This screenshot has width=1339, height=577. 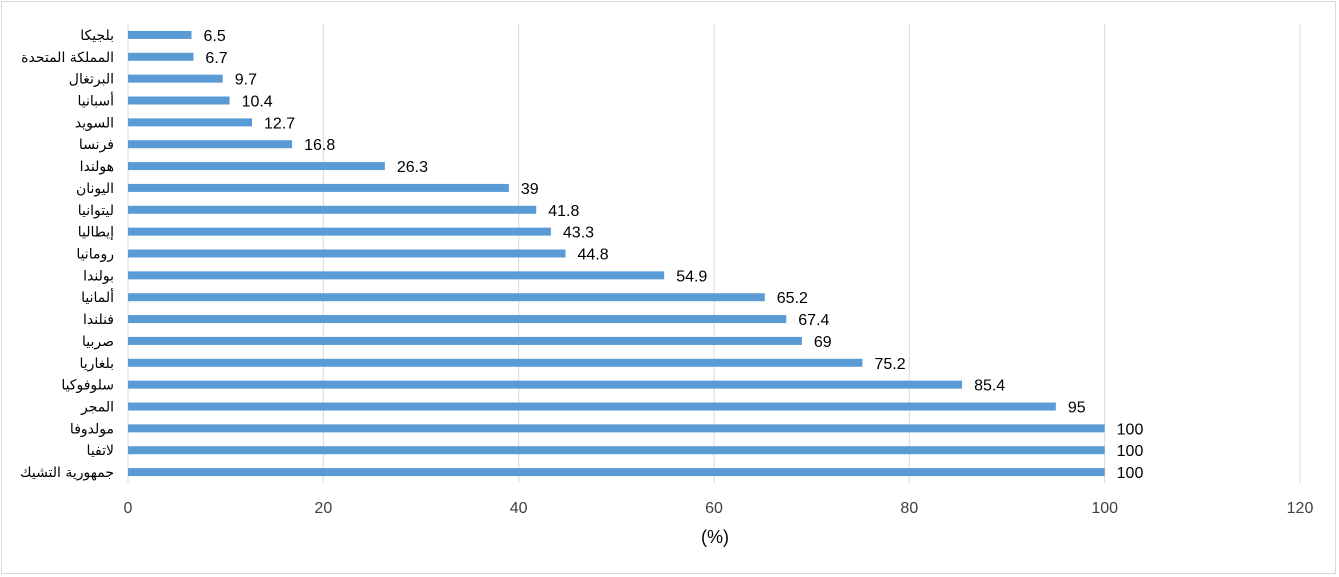 What do you see at coordinates (1077, 408) in the screenshot?
I see `data-label: 95` at bounding box center [1077, 408].